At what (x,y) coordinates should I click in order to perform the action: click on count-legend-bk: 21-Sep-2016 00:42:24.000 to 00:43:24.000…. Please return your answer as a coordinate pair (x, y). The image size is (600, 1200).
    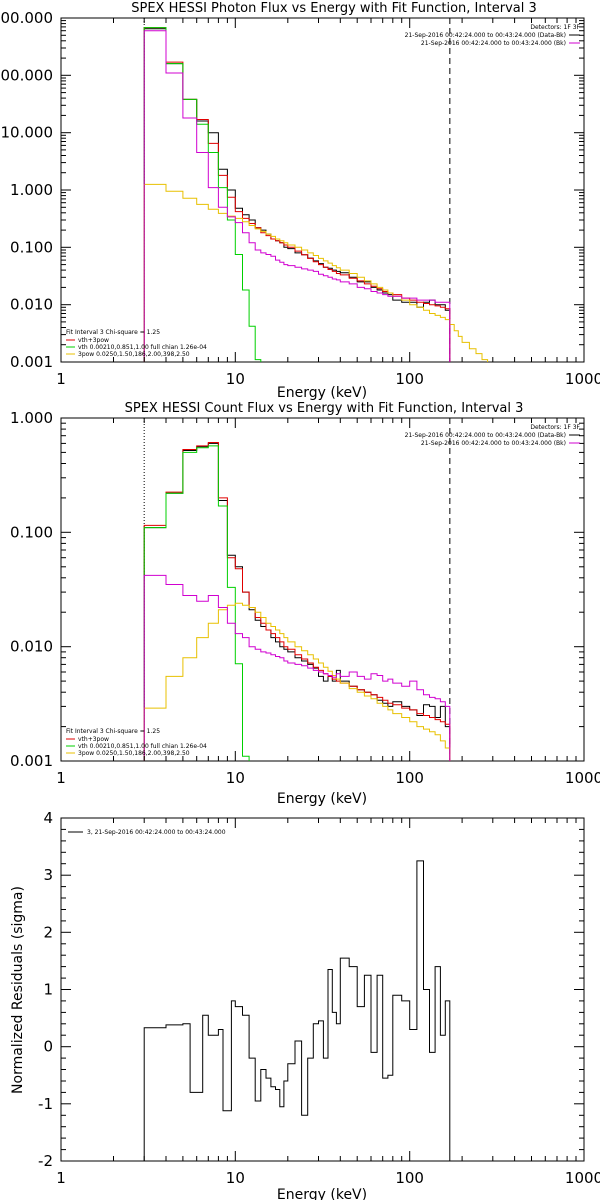
    Looking at the image, I should click on (493, 443).